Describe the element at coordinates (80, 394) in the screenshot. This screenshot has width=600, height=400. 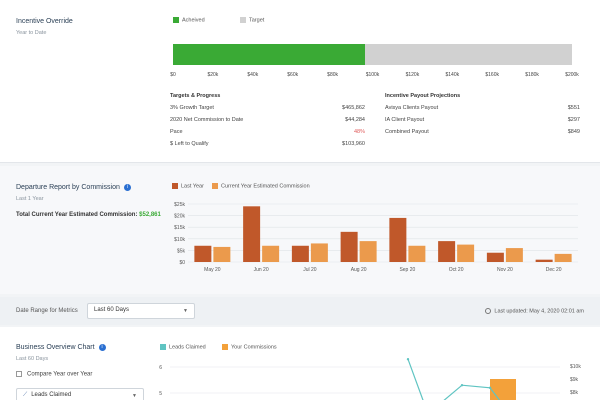
I see `metric-select: ⟋ Leads Claimed ▼` at that location.